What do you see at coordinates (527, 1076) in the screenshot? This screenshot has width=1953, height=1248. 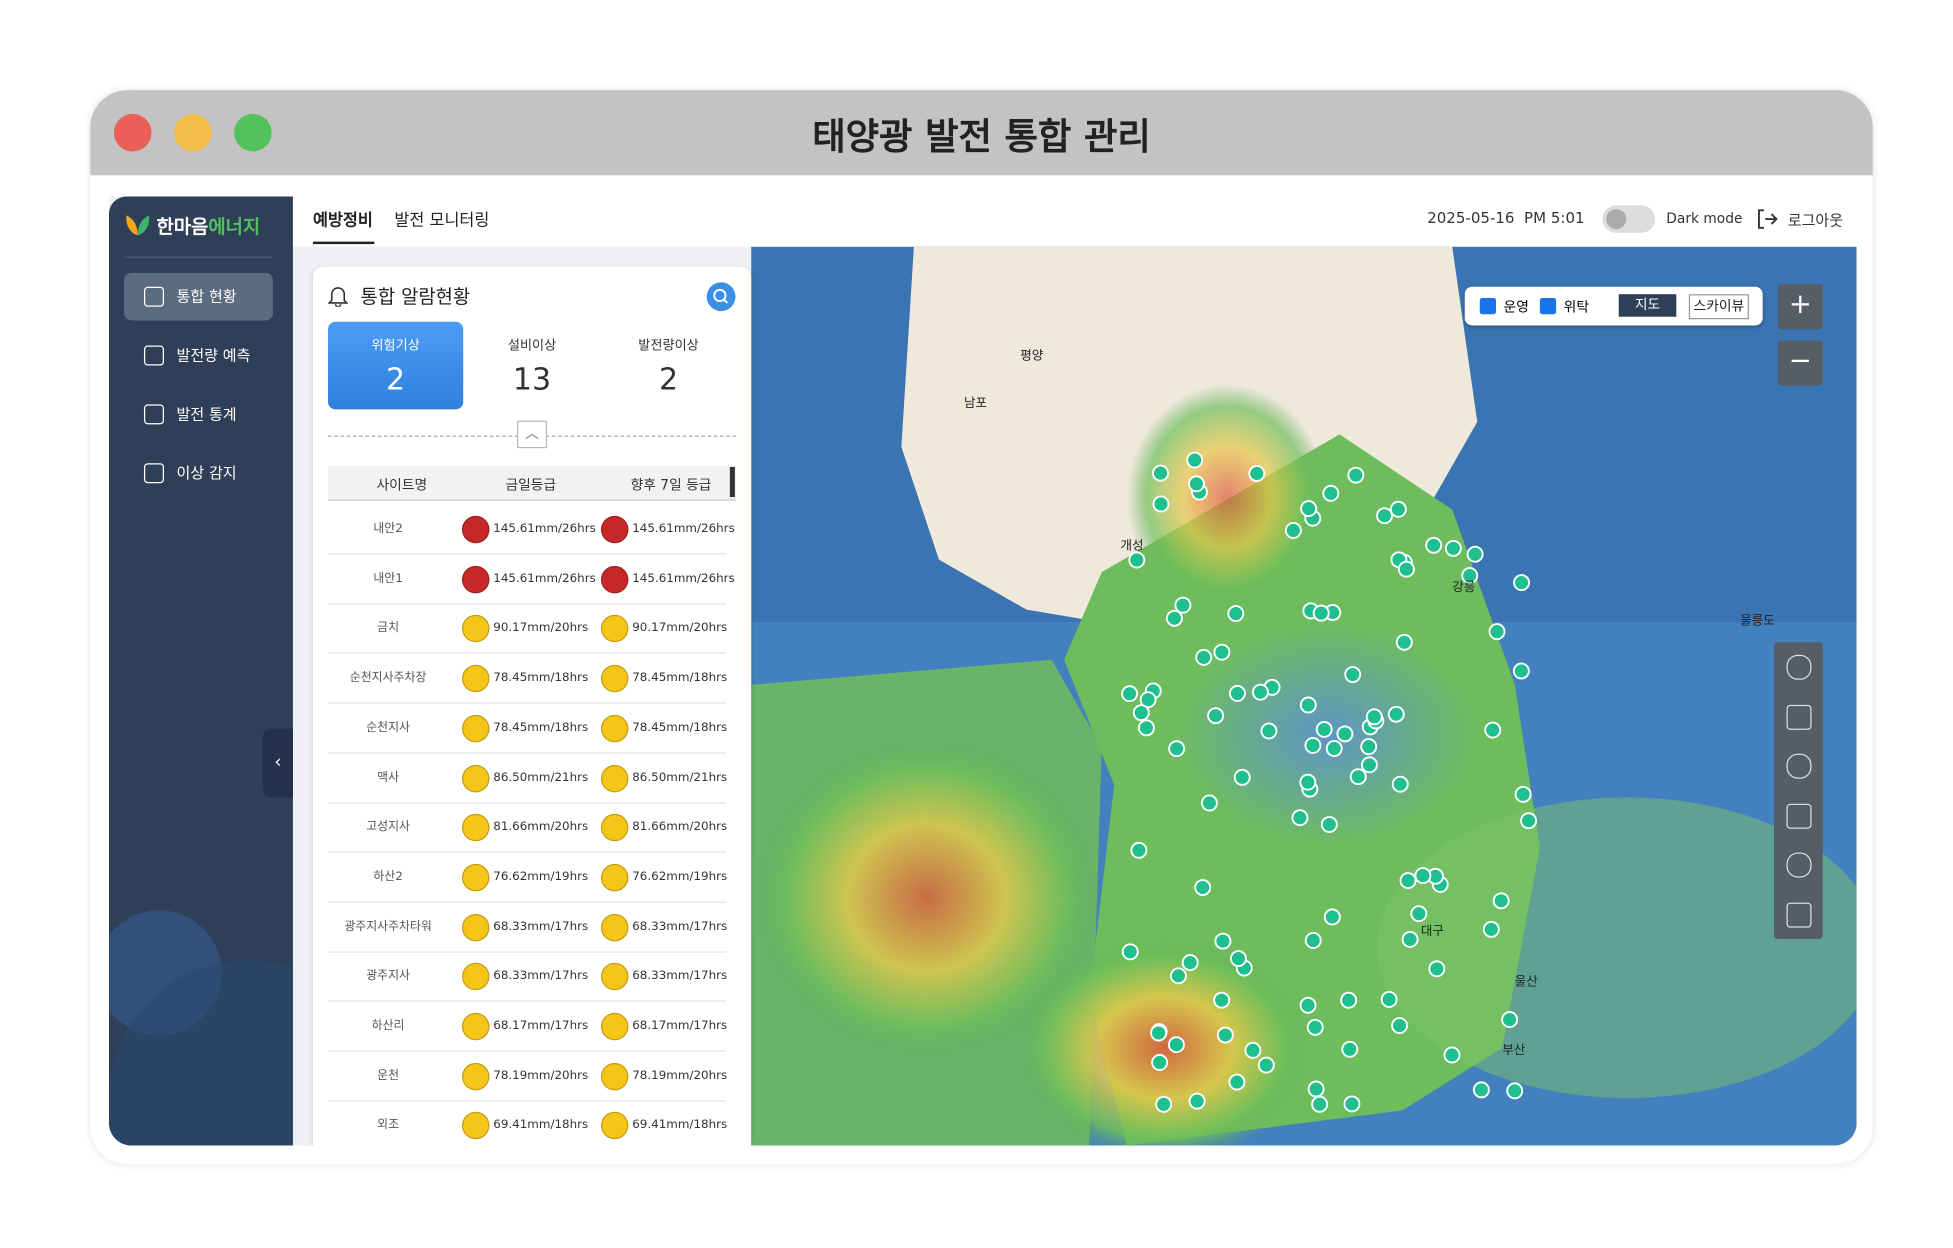 I see `table-row: 운천 78.19mm/20hrs 78.19mm/20hrs` at bounding box center [527, 1076].